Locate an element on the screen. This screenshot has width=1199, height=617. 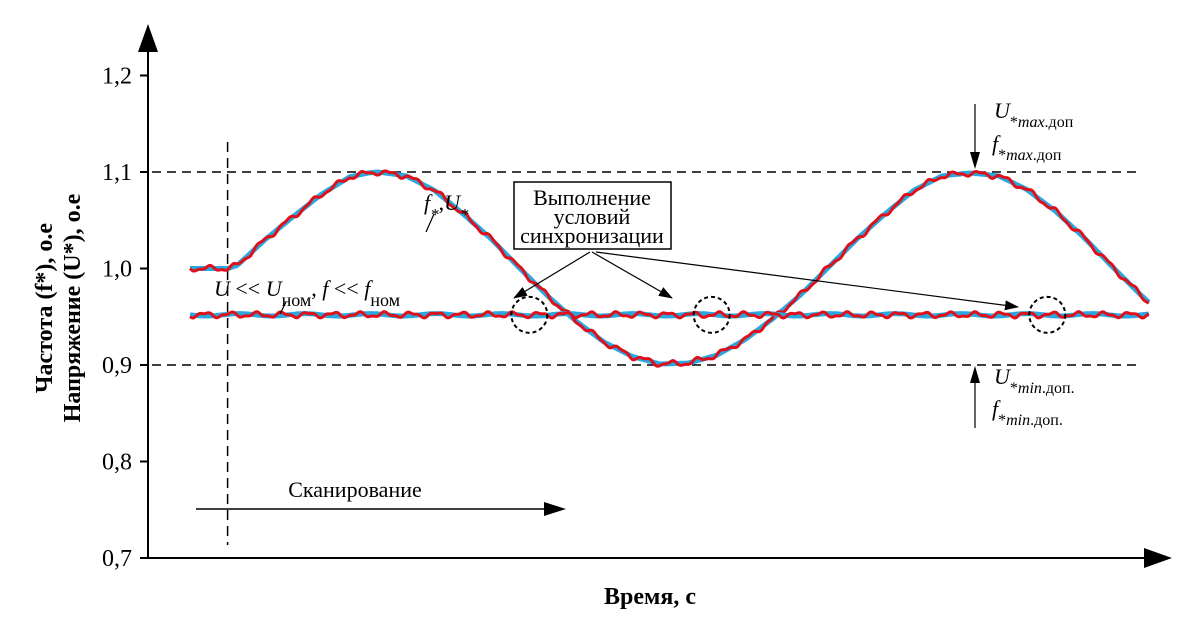
x-axis-arrow is located at coordinates (1158, 558).